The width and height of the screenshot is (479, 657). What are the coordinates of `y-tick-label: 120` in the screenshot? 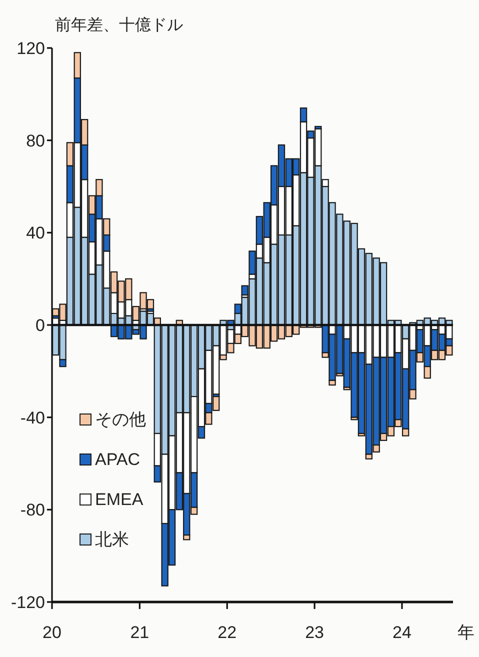 It's located at (30, 48).